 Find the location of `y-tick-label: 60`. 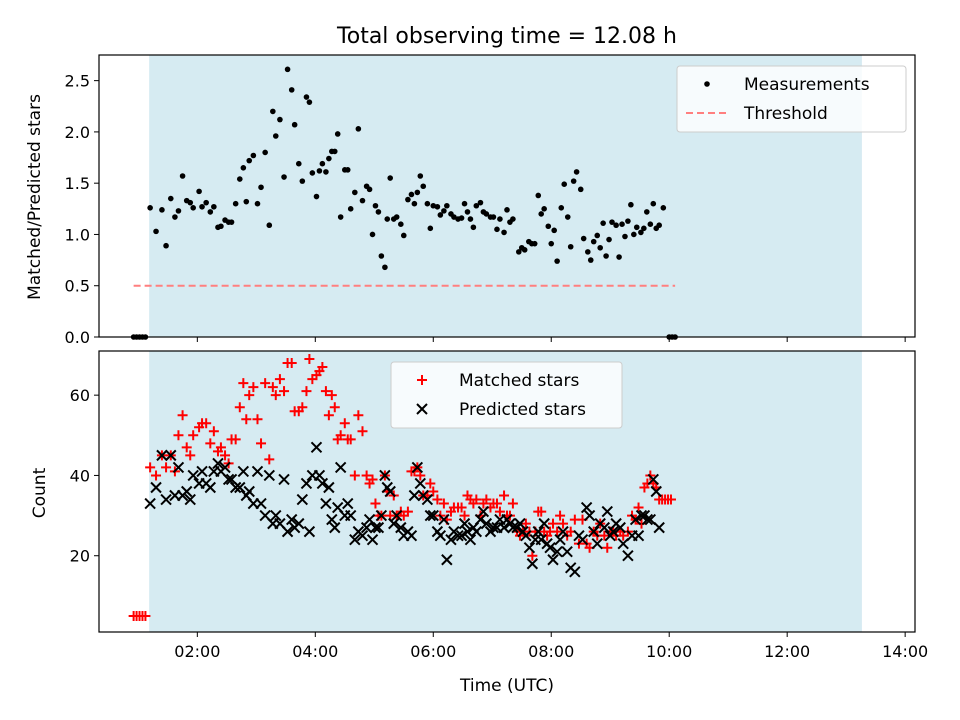

y-tick-label: 60 is located at coordinates (80, 395).